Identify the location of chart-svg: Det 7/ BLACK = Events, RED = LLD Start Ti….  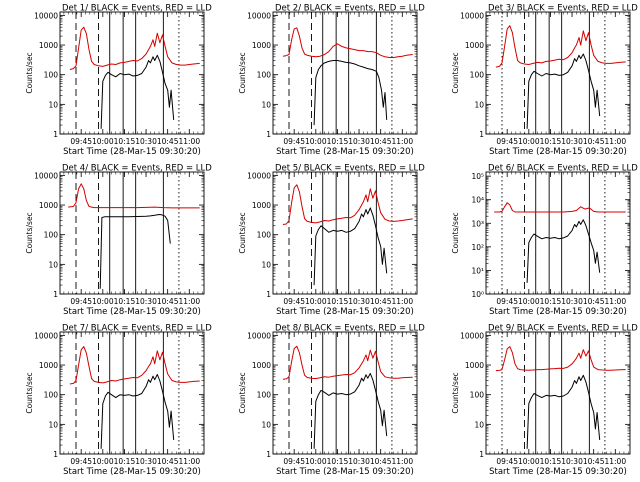
(118, 401).